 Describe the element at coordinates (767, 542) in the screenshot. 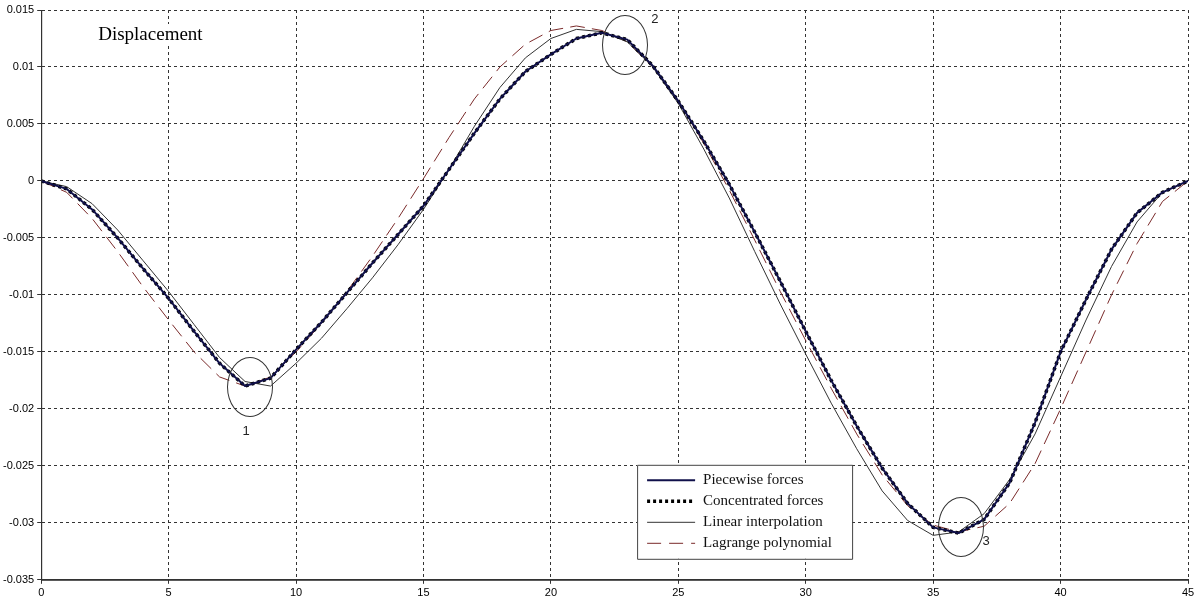

I see `legend-label: Lagrange polynomial` at that location.